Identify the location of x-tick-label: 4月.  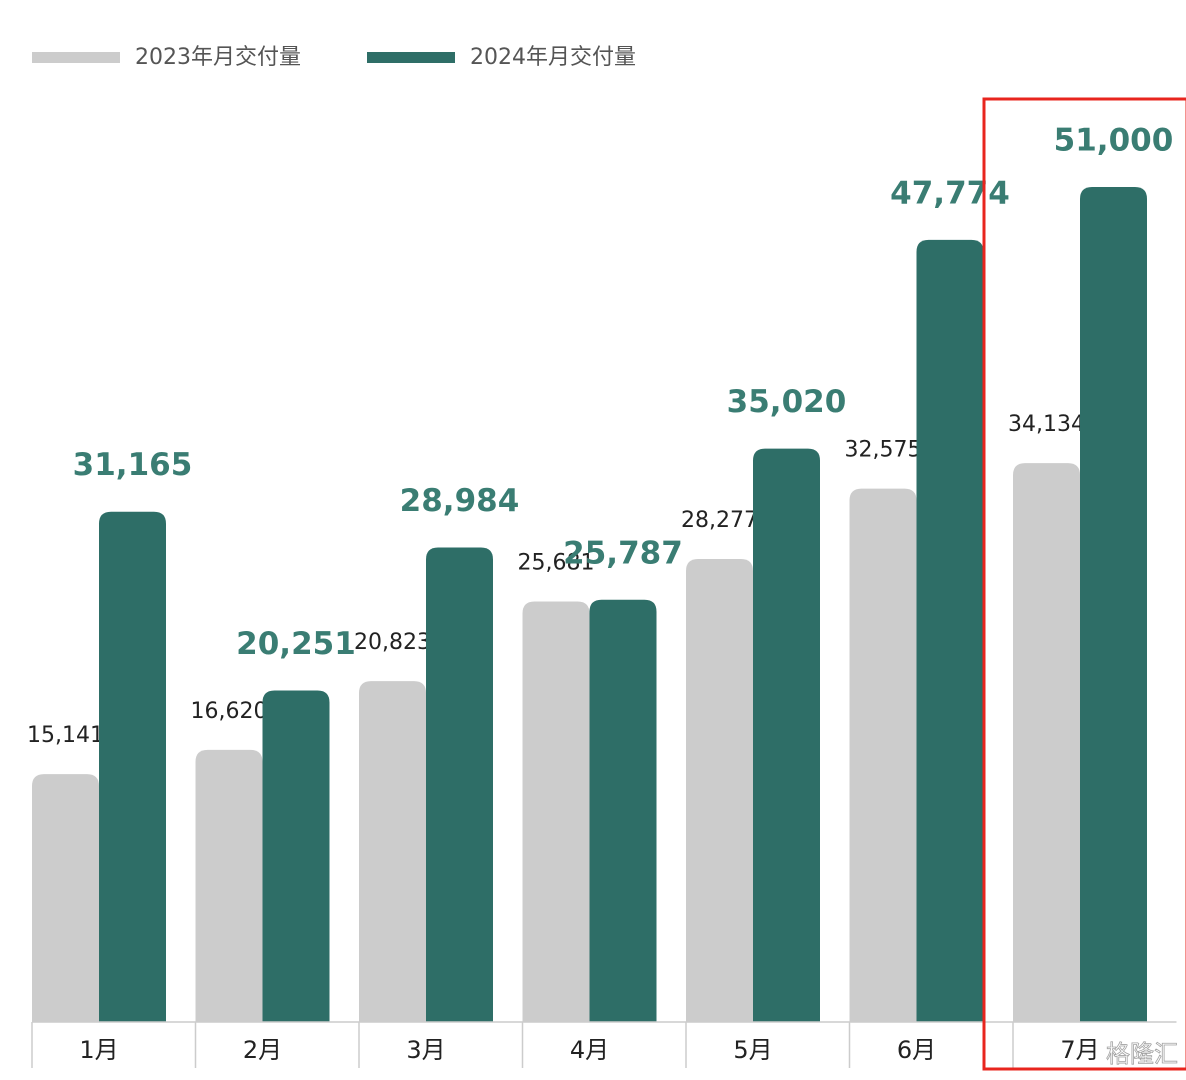
(589, 1050).